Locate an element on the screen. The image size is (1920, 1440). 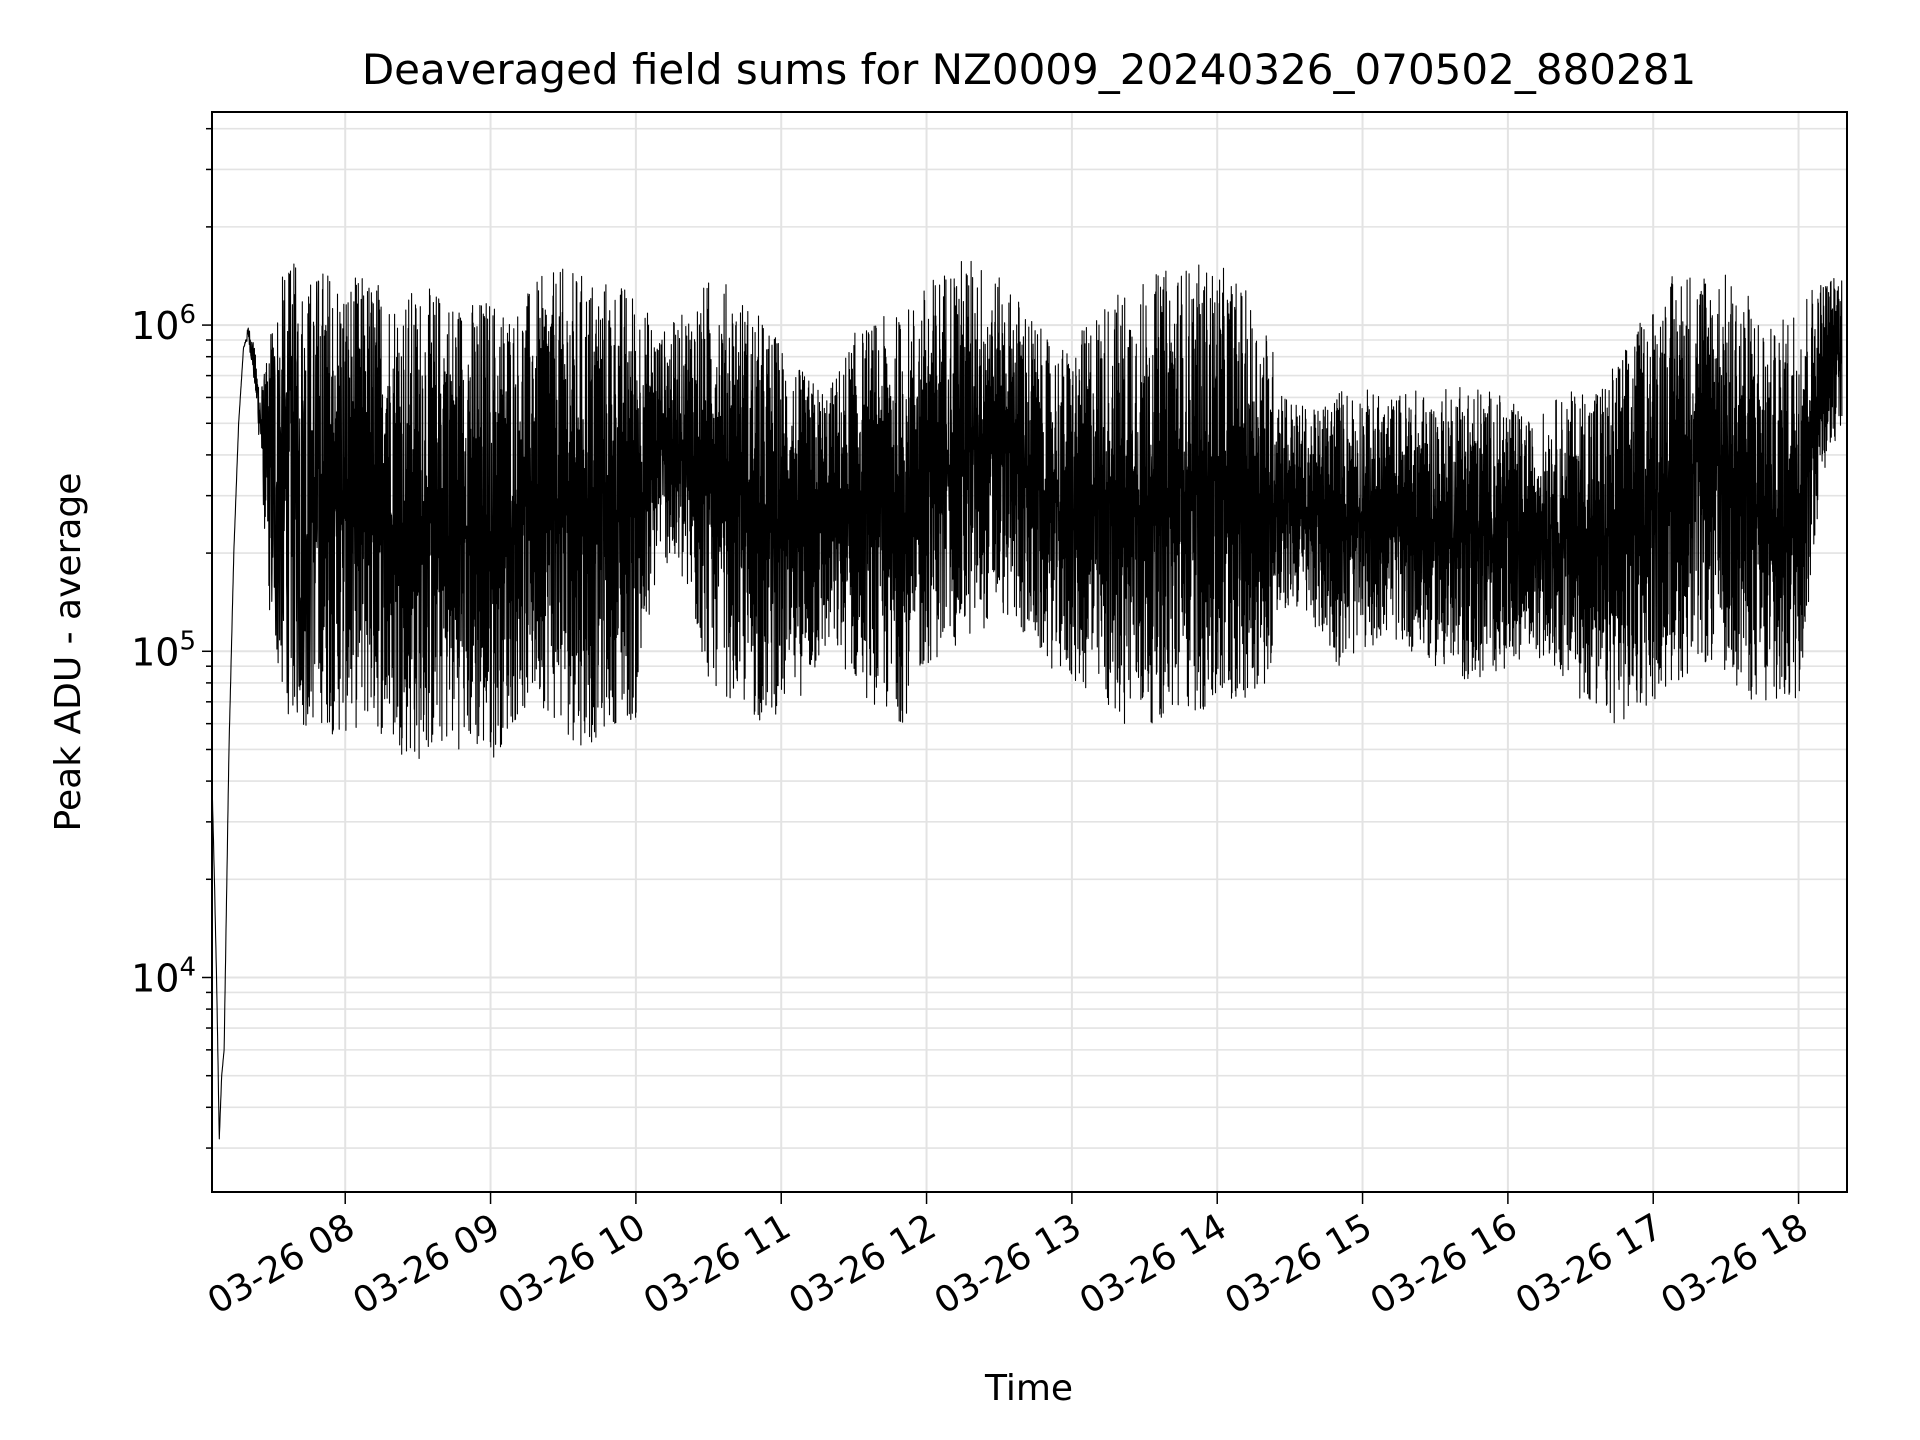
y-tick-label: 104 is located at coordinates (163, 976).